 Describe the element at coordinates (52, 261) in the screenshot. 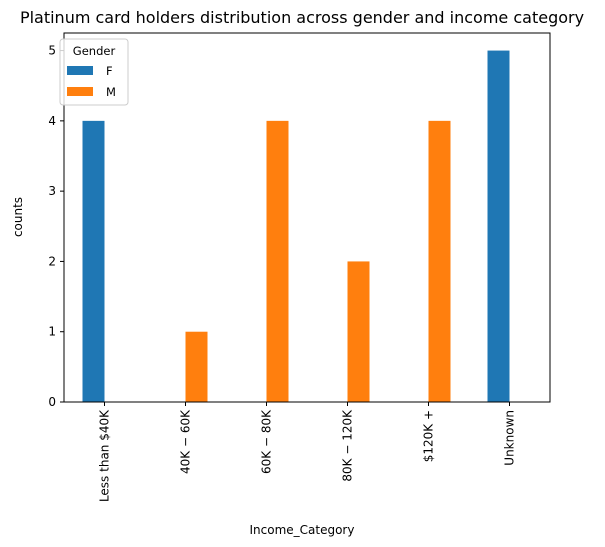

I see `y-tick-label: 2` at that location.